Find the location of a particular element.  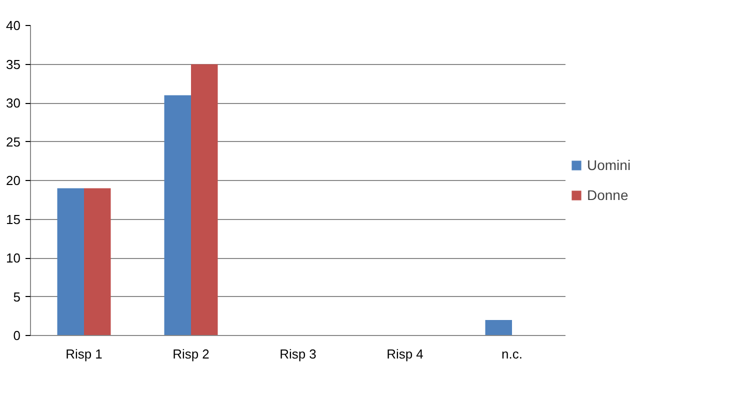

legend-label: Donne is located at coordinates (607, 195).